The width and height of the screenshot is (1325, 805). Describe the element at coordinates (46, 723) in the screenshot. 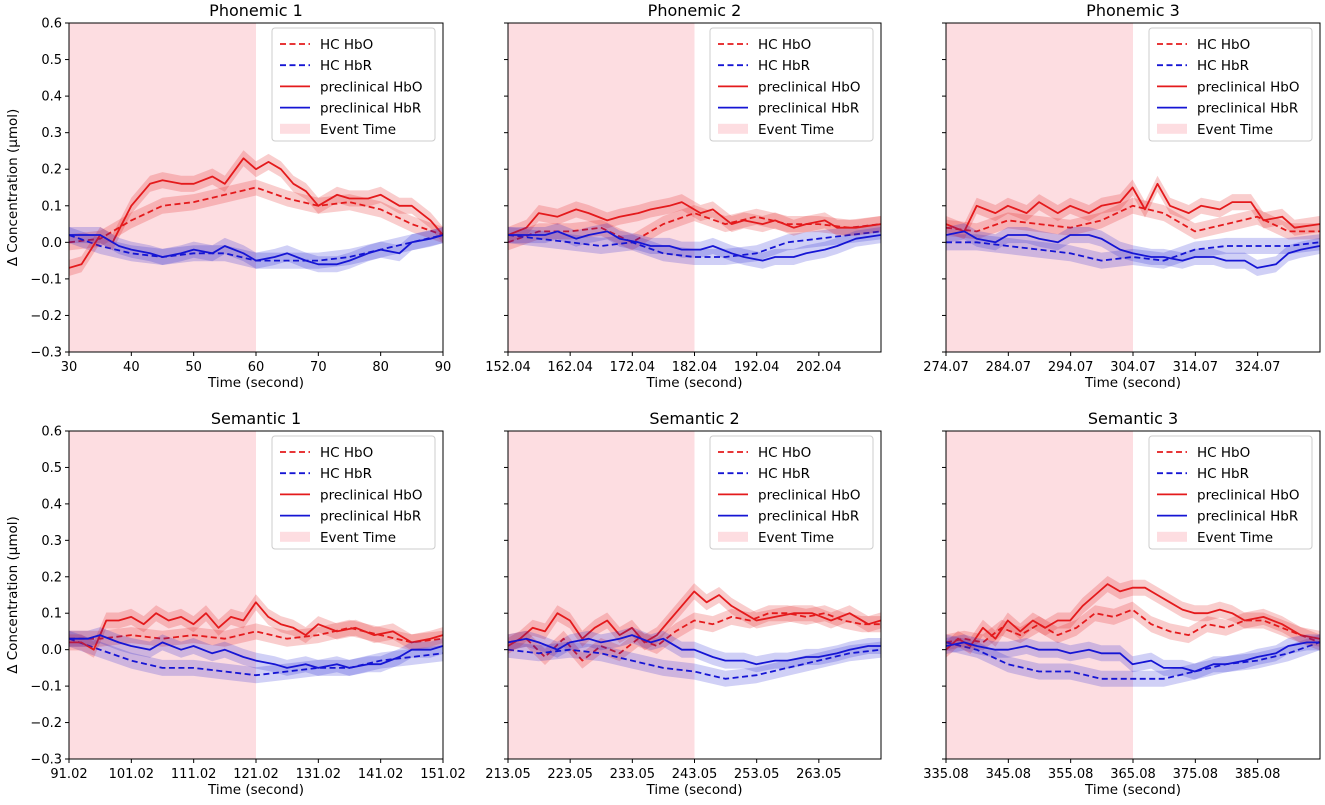

I see `y-tick-label: −0.2` at that location.